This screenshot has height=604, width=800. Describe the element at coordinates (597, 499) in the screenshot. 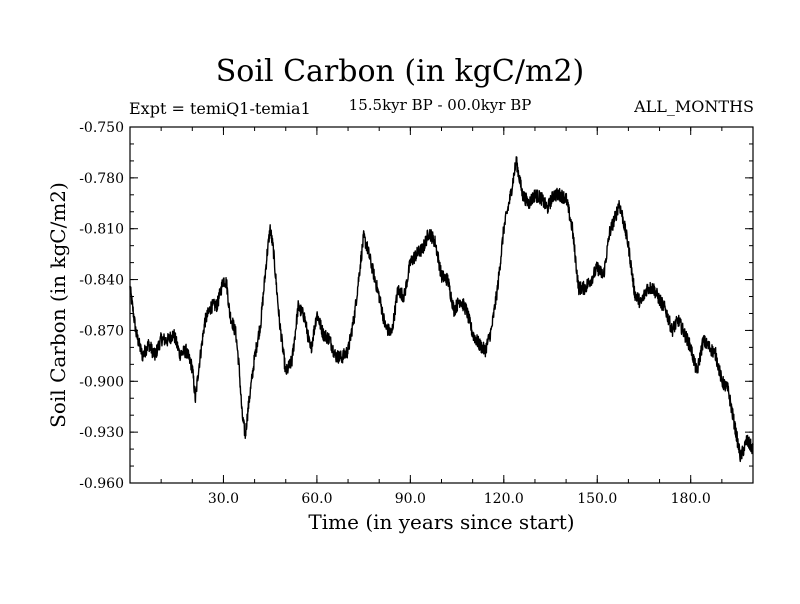

I see `x-tick-label: 150.0` at that location.